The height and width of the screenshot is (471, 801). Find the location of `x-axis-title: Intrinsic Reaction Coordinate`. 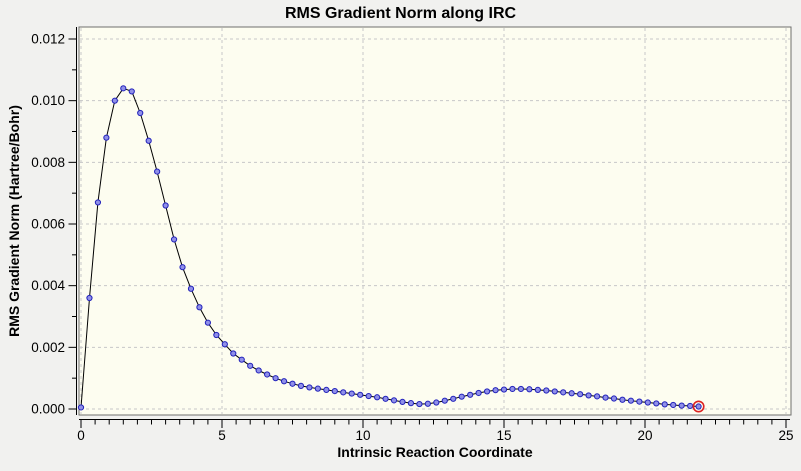

x-axis-title: Intrinsic Reaction Coordinate is located at coordinates (435, 452).